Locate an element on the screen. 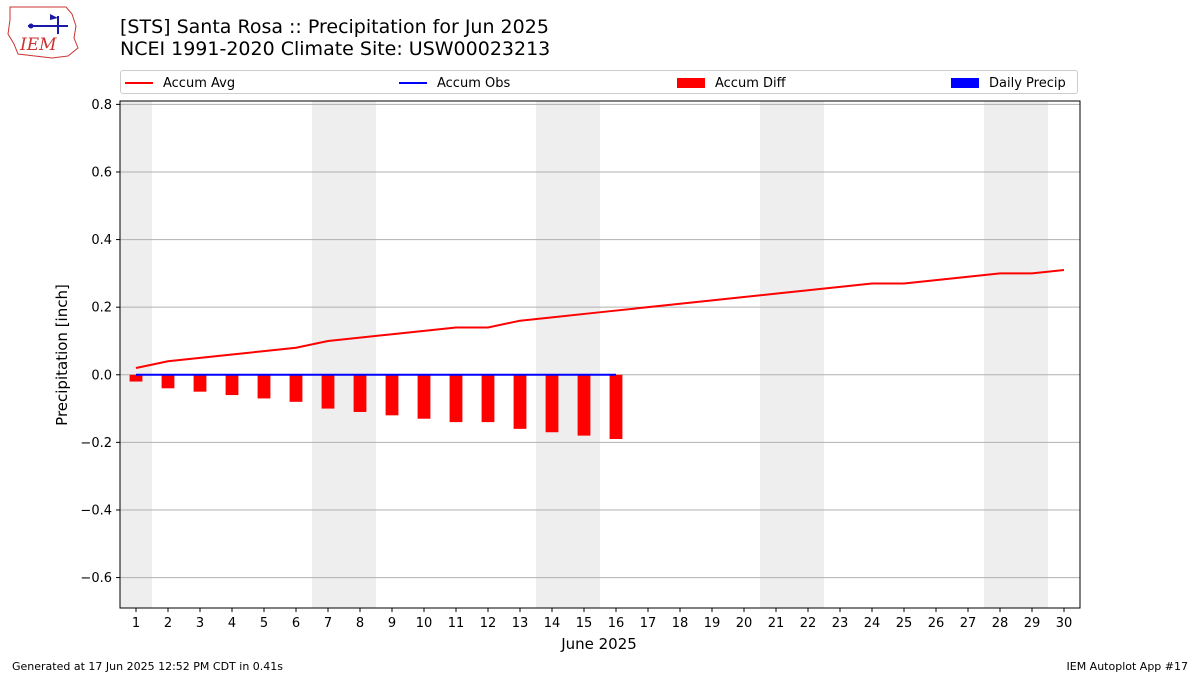  x-tick-label: 6 is located at coordinates (296, 623).